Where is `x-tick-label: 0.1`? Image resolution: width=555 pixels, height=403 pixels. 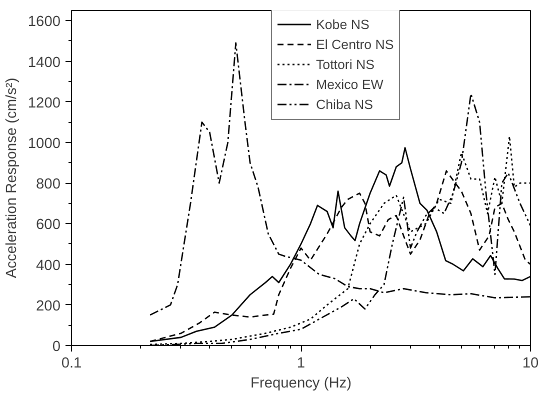
x-tick-label: 0.1 is located at coordinates (71, 364).